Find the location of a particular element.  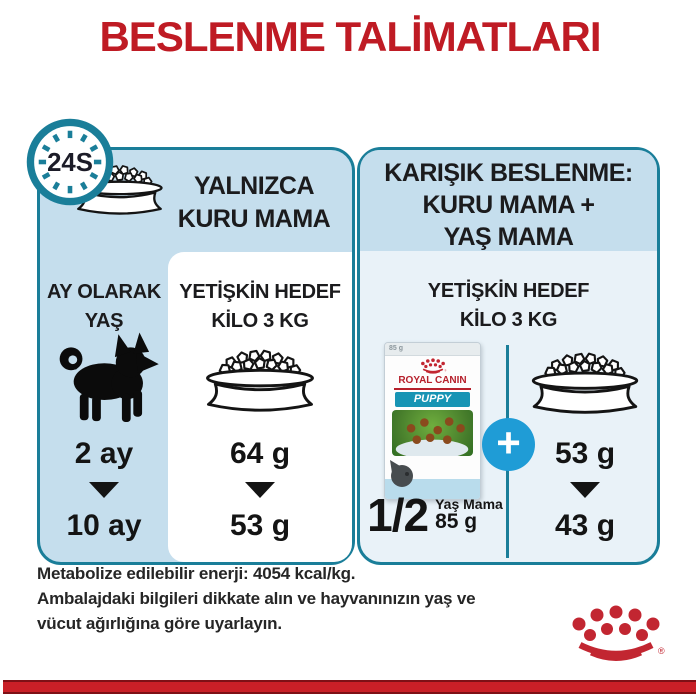

pouch-food-photo is located at coordinates (432, 433).